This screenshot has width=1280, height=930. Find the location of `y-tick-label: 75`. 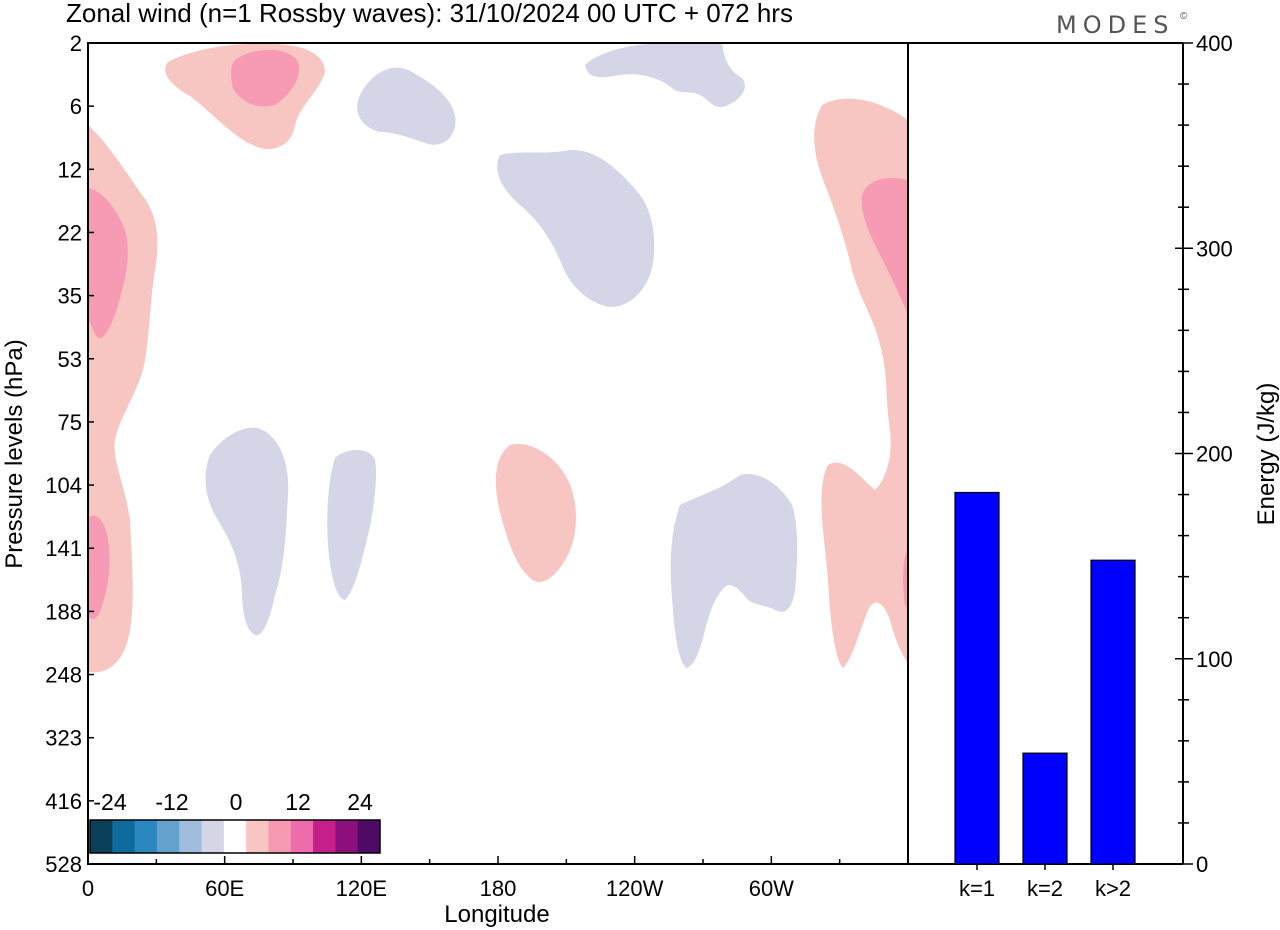

y-tick-label: 75 is located at coordinates (70, 422).